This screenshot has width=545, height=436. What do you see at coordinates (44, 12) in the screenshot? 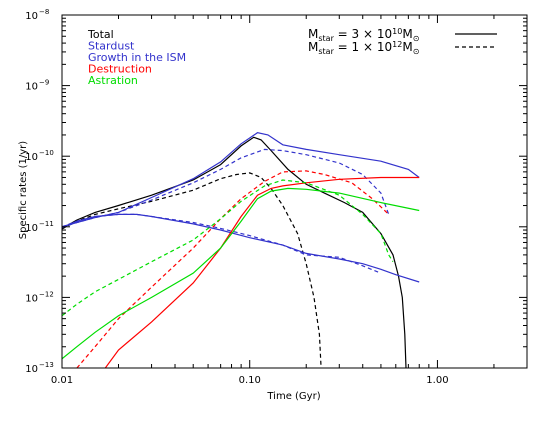
I see `y-tick-label-exponent: −8` at bounding box center [44, 12].